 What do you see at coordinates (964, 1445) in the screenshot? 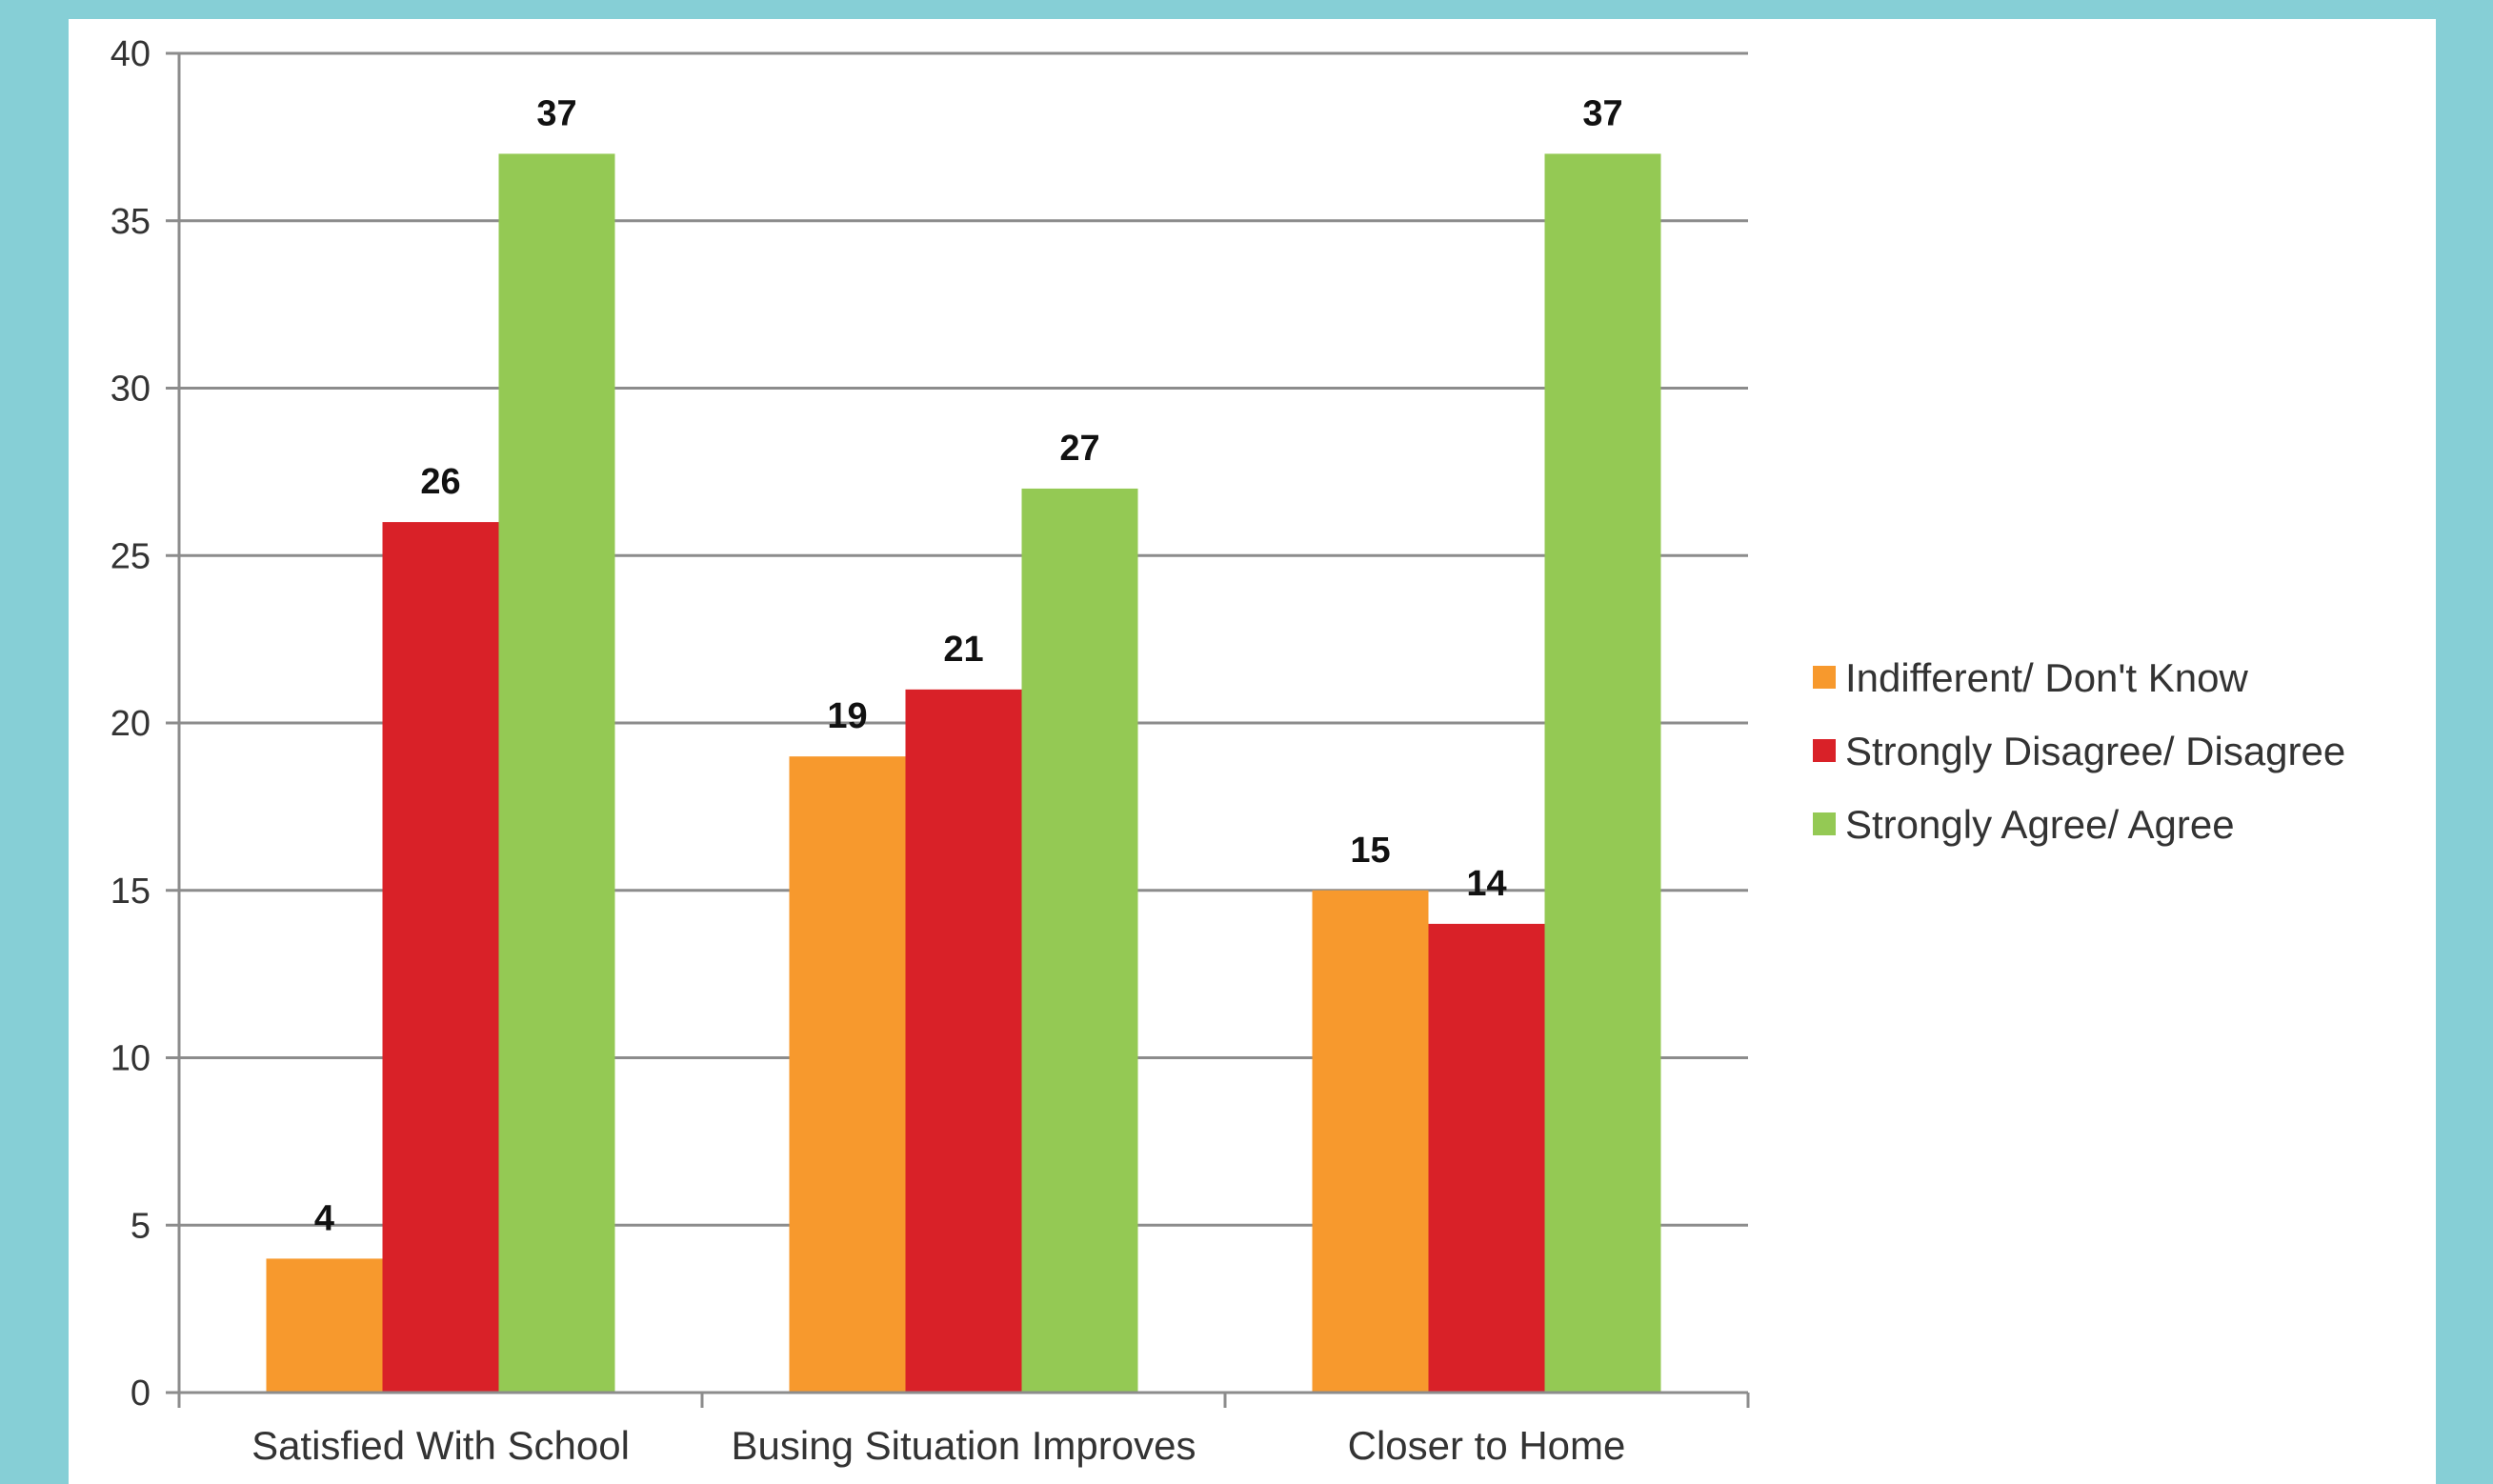
I see `x-category-label: Busing Situation Improves` at bounding box center [964, 1445].